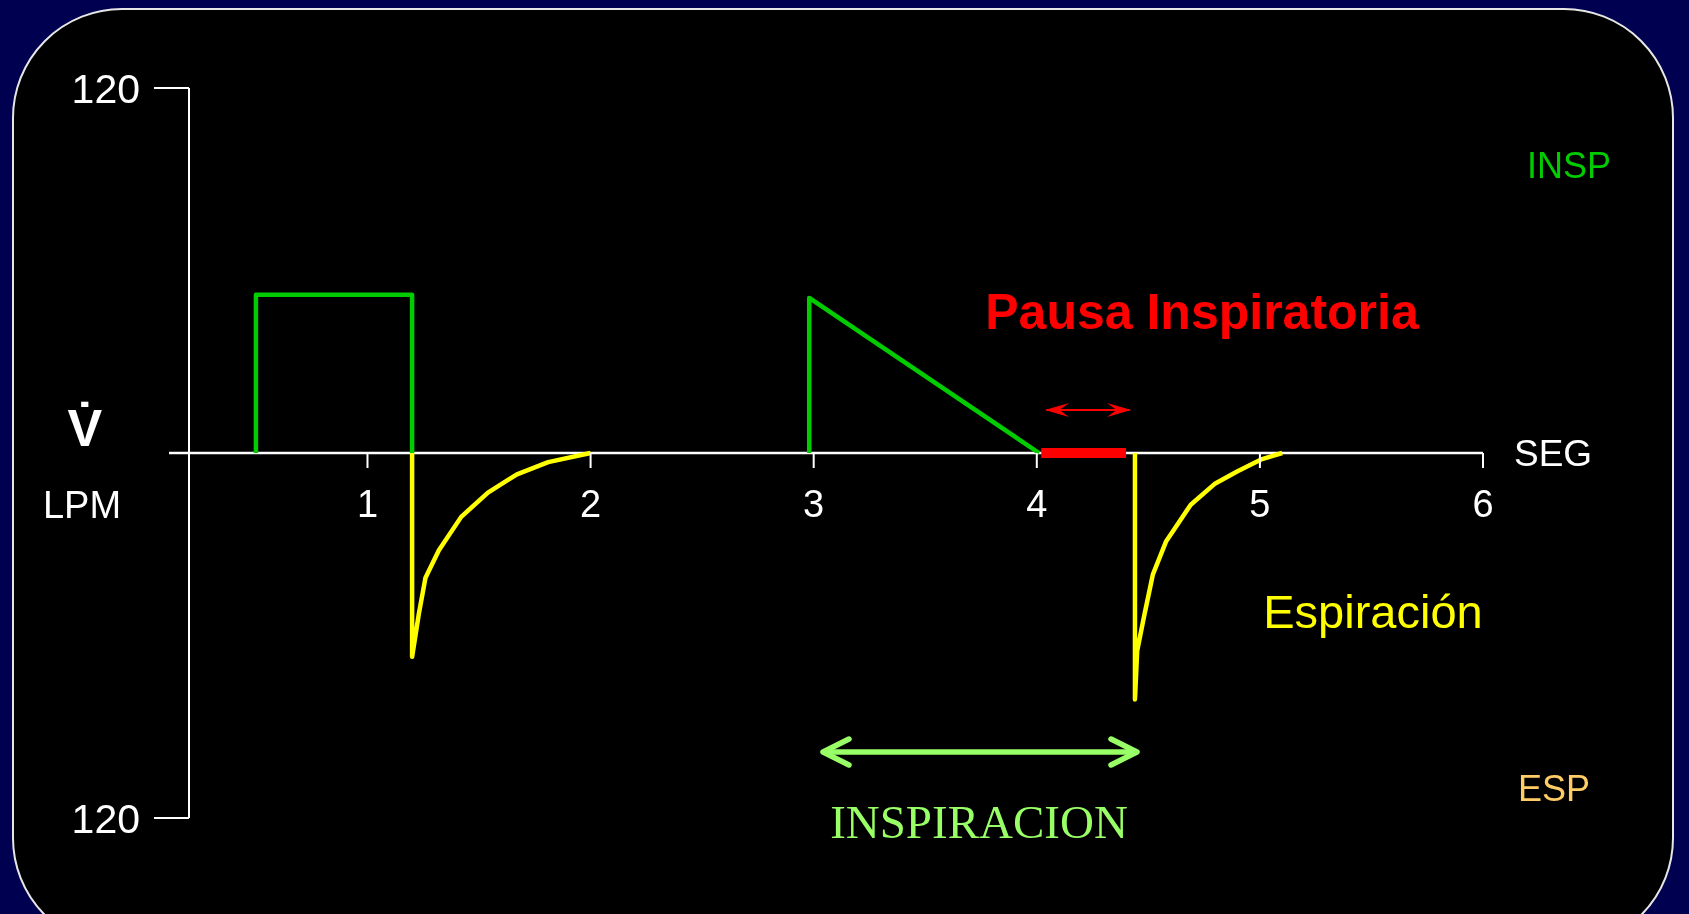  Describe the element at coordinates (1260, 504) in the screenshot. I see `x-tick-label: 5` at that location.